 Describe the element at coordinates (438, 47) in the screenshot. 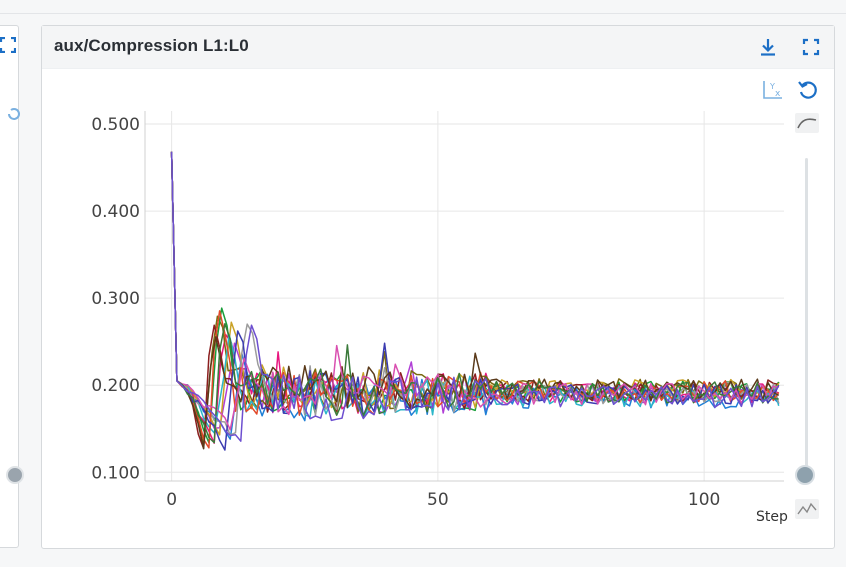

I see `panel-header: aux/Compression L1:L0` at that location.